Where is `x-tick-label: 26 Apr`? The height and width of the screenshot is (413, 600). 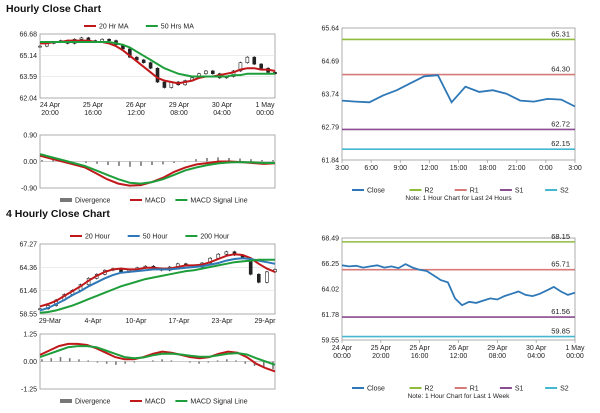 x-tick-label: 26 Apr is located at coordinates (136, 105).